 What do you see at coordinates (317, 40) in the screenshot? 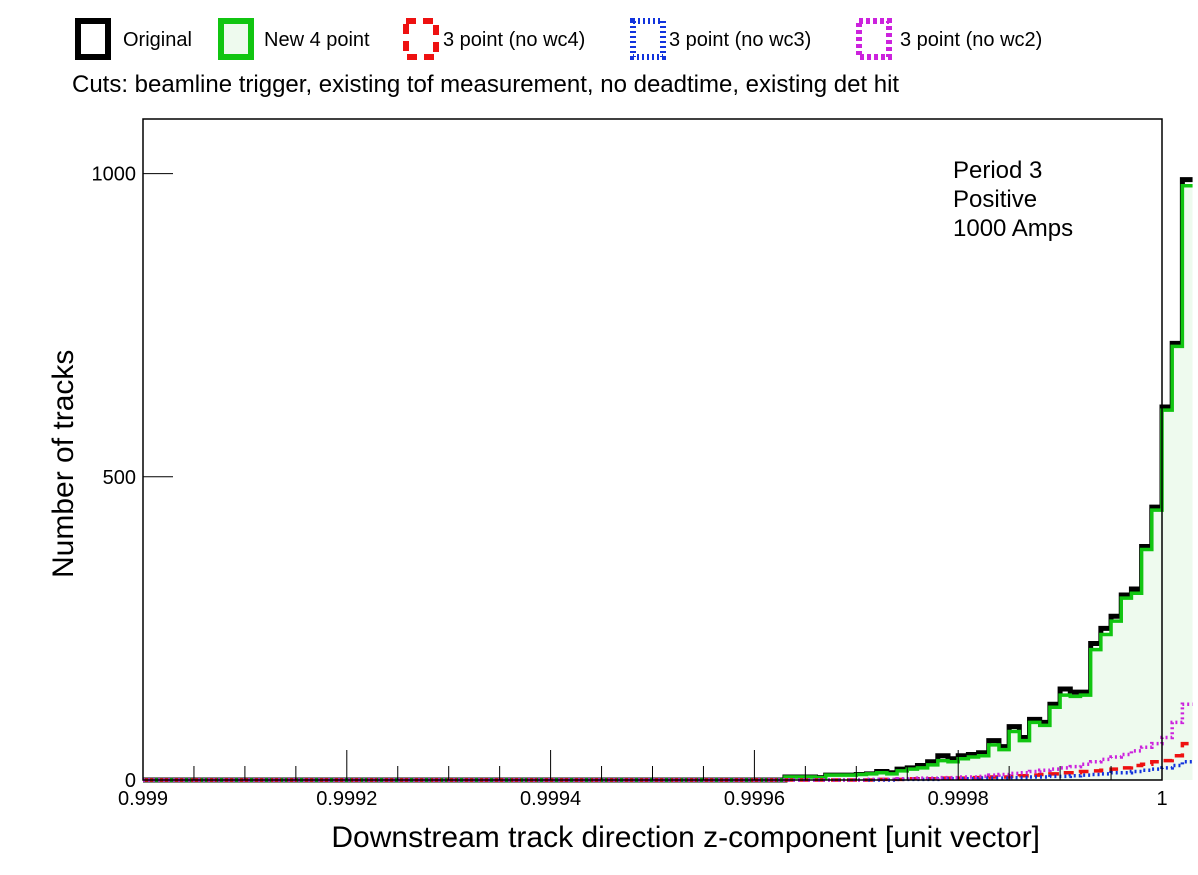
I see `legend-label-new-4-point: New 4 point` at bounding box center [317, 40].